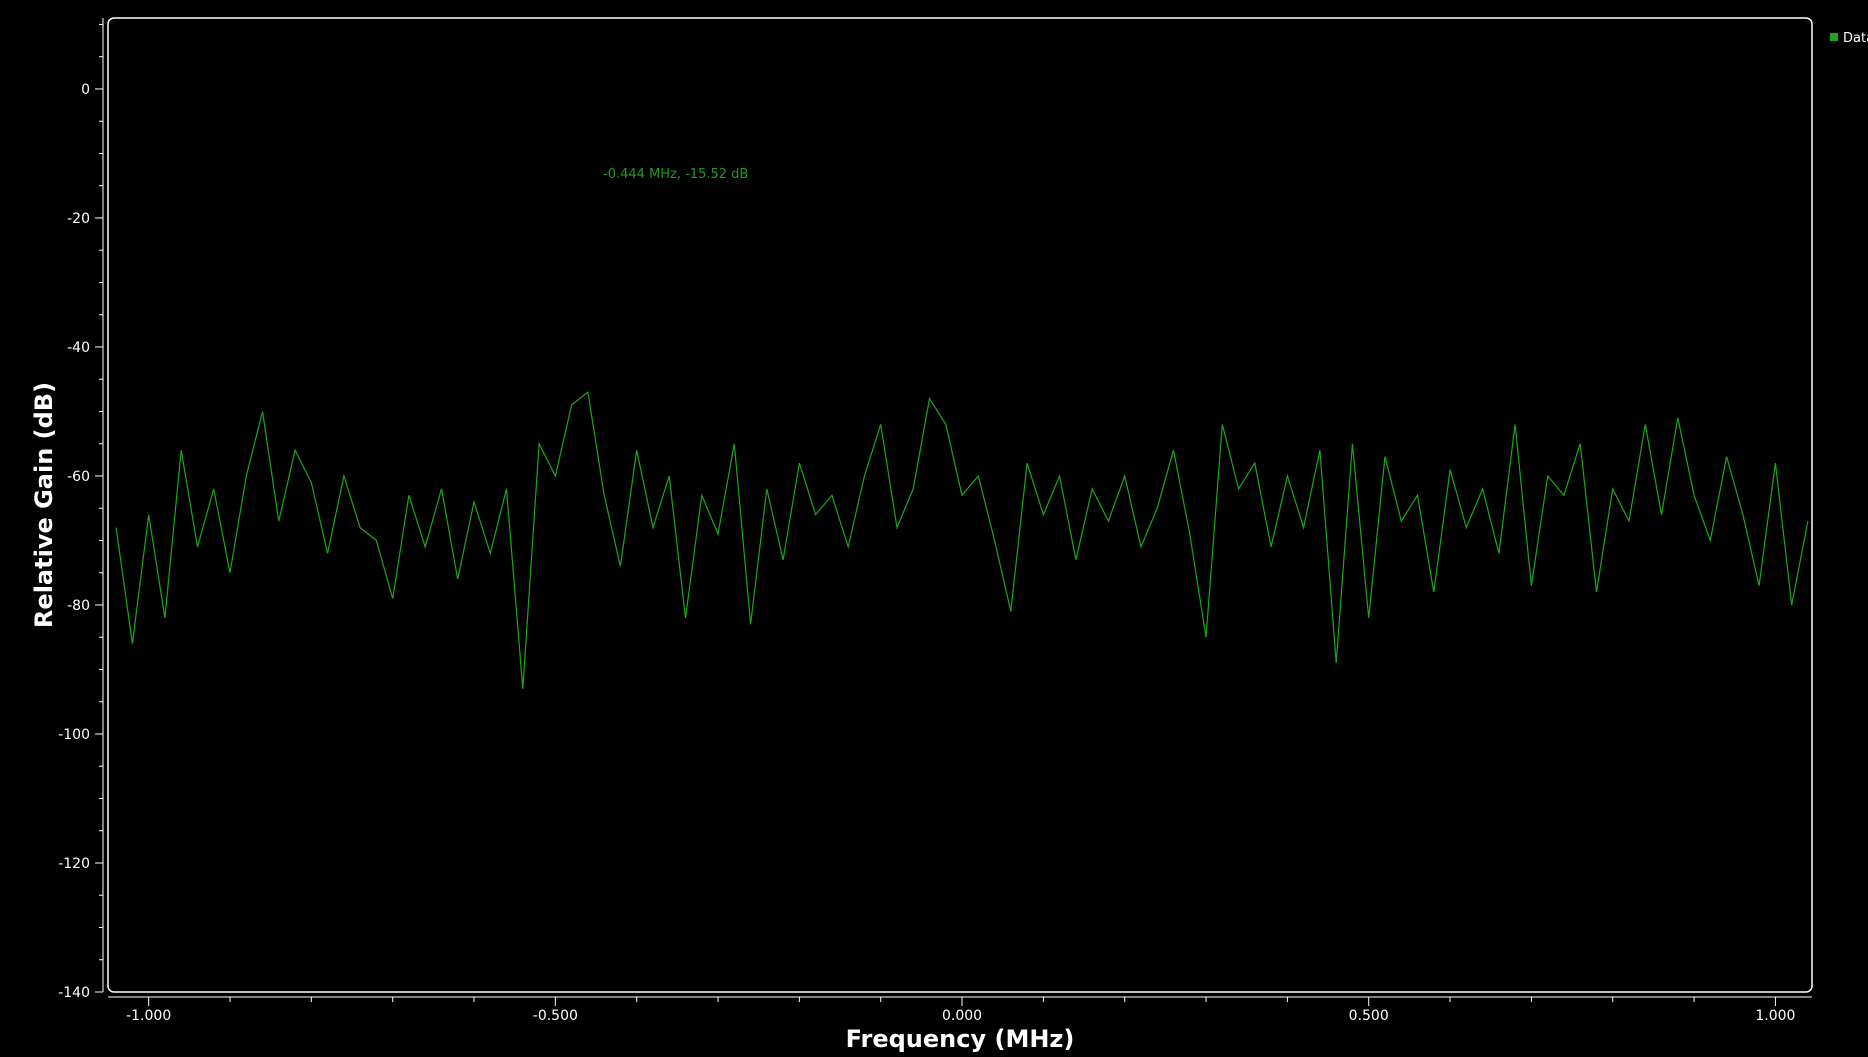 This screenshot has width=1868, height=1057. Describe the element at coordinates (78, 348) in the screenshot. I see `y-tick-label: -40` at that location.